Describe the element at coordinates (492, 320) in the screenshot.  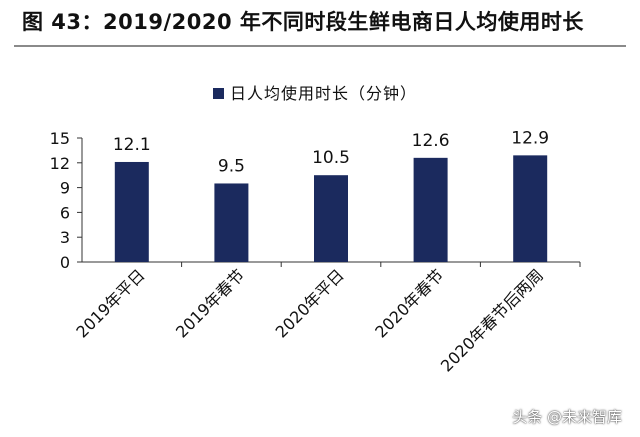
I see `x-tick-label: 2020年春节后两周` at that location.